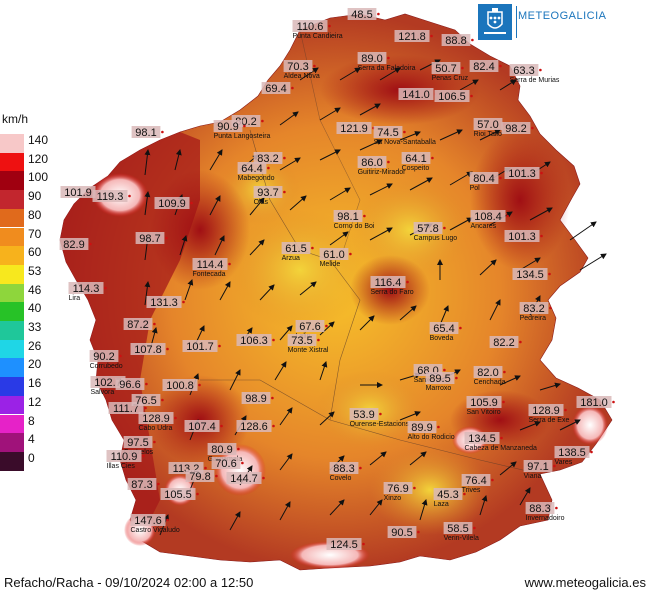 This screenshot has height=593, width=652. I want to click on legend-entry: 20, so click(27, 367).